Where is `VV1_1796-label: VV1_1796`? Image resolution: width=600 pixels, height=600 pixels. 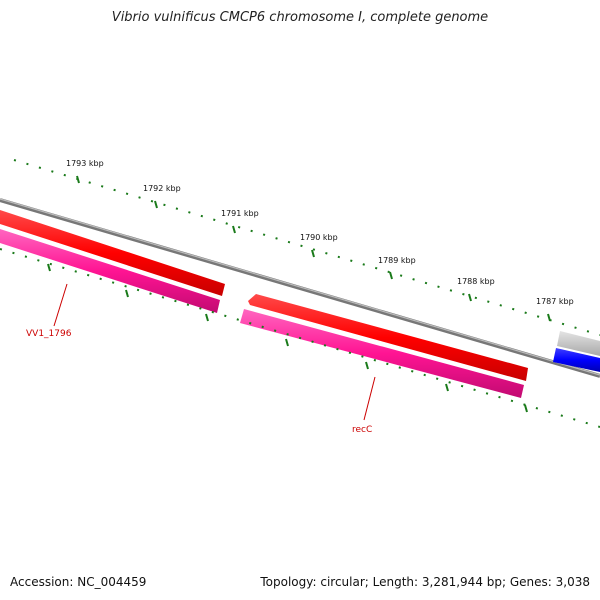 VV1_1796-label: VV1_1796 is located at coordinates (49, 334).